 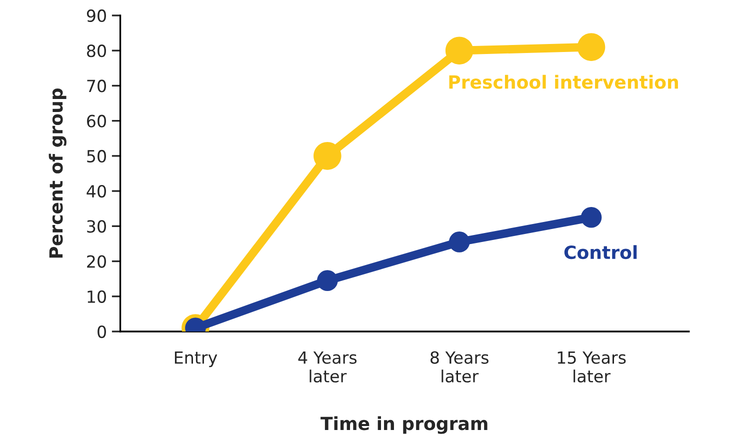 What do you see at coordinates (96, 121) in the screenshot?
I see `y-tick-label: 60` at bounding box center [96, 121].